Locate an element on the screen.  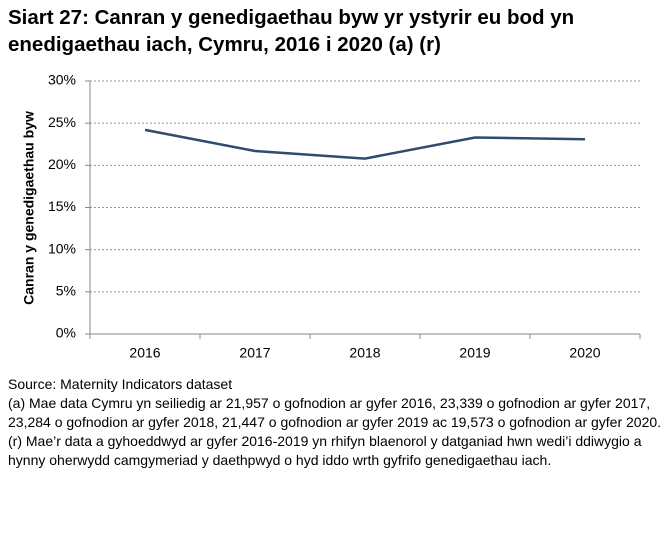
y-tick-label: 15% is located at coordinates (62, 206).